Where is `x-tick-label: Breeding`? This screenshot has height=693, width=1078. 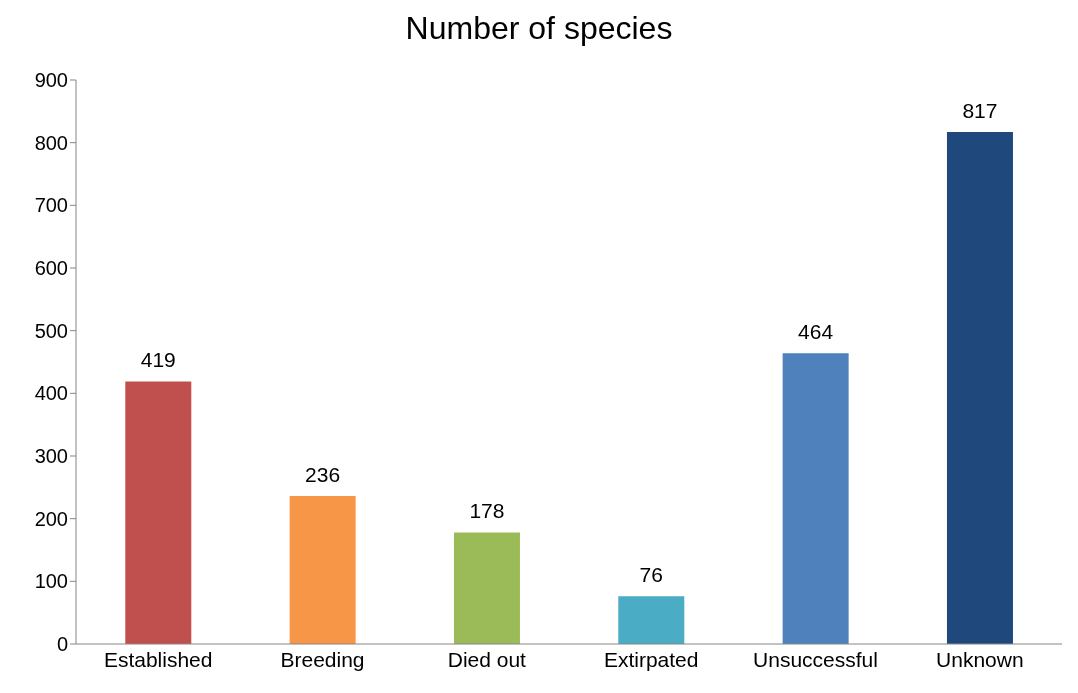
x-tick-label: Breeding is located at coordinates (322, 659).